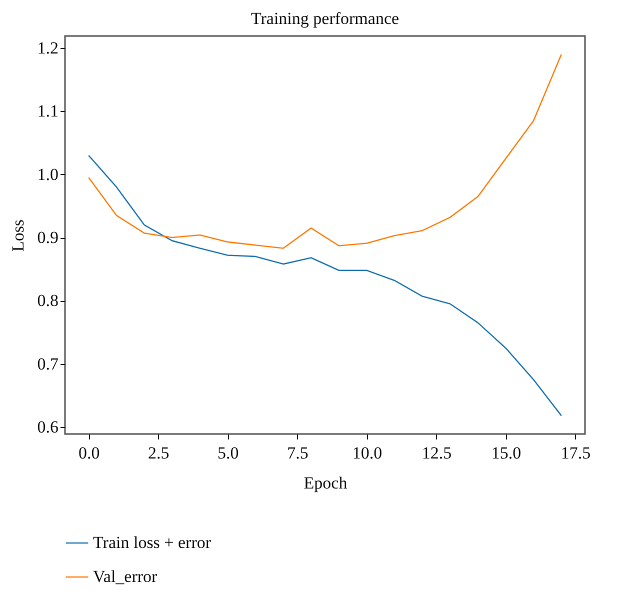  What do you see at coordinates (437, 453) in the screenshot?
I see `x-tick-label: 12.5` at bounding box center [437, 453].